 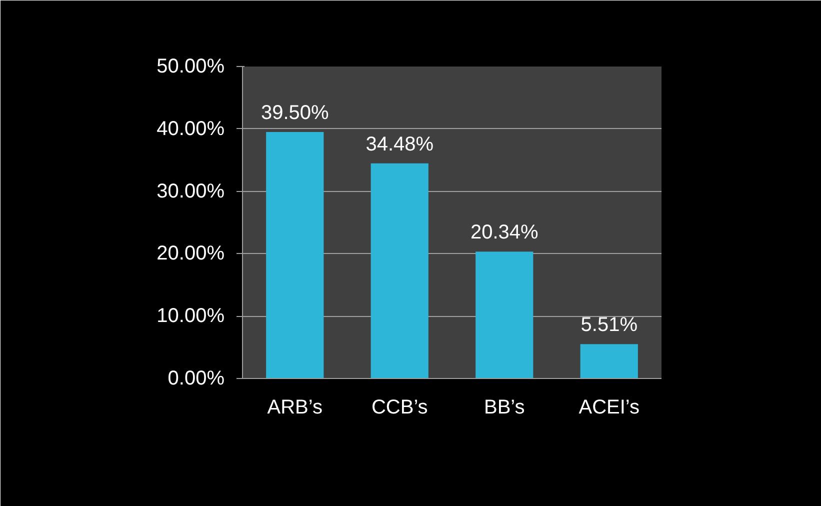 What do you see at coordinates (190, 253) in the screenshot?
I see `y-tick-label: 20.00%` at bounding box center [190, 253].